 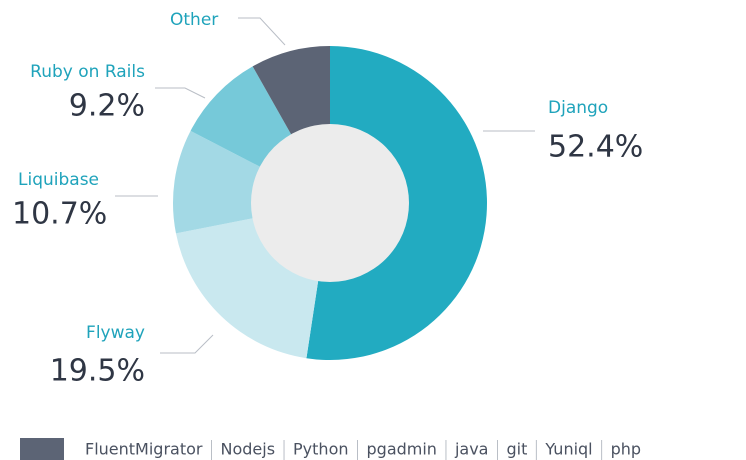 I want to click on slice-value: 10.7%, so click(x=59, y=214).